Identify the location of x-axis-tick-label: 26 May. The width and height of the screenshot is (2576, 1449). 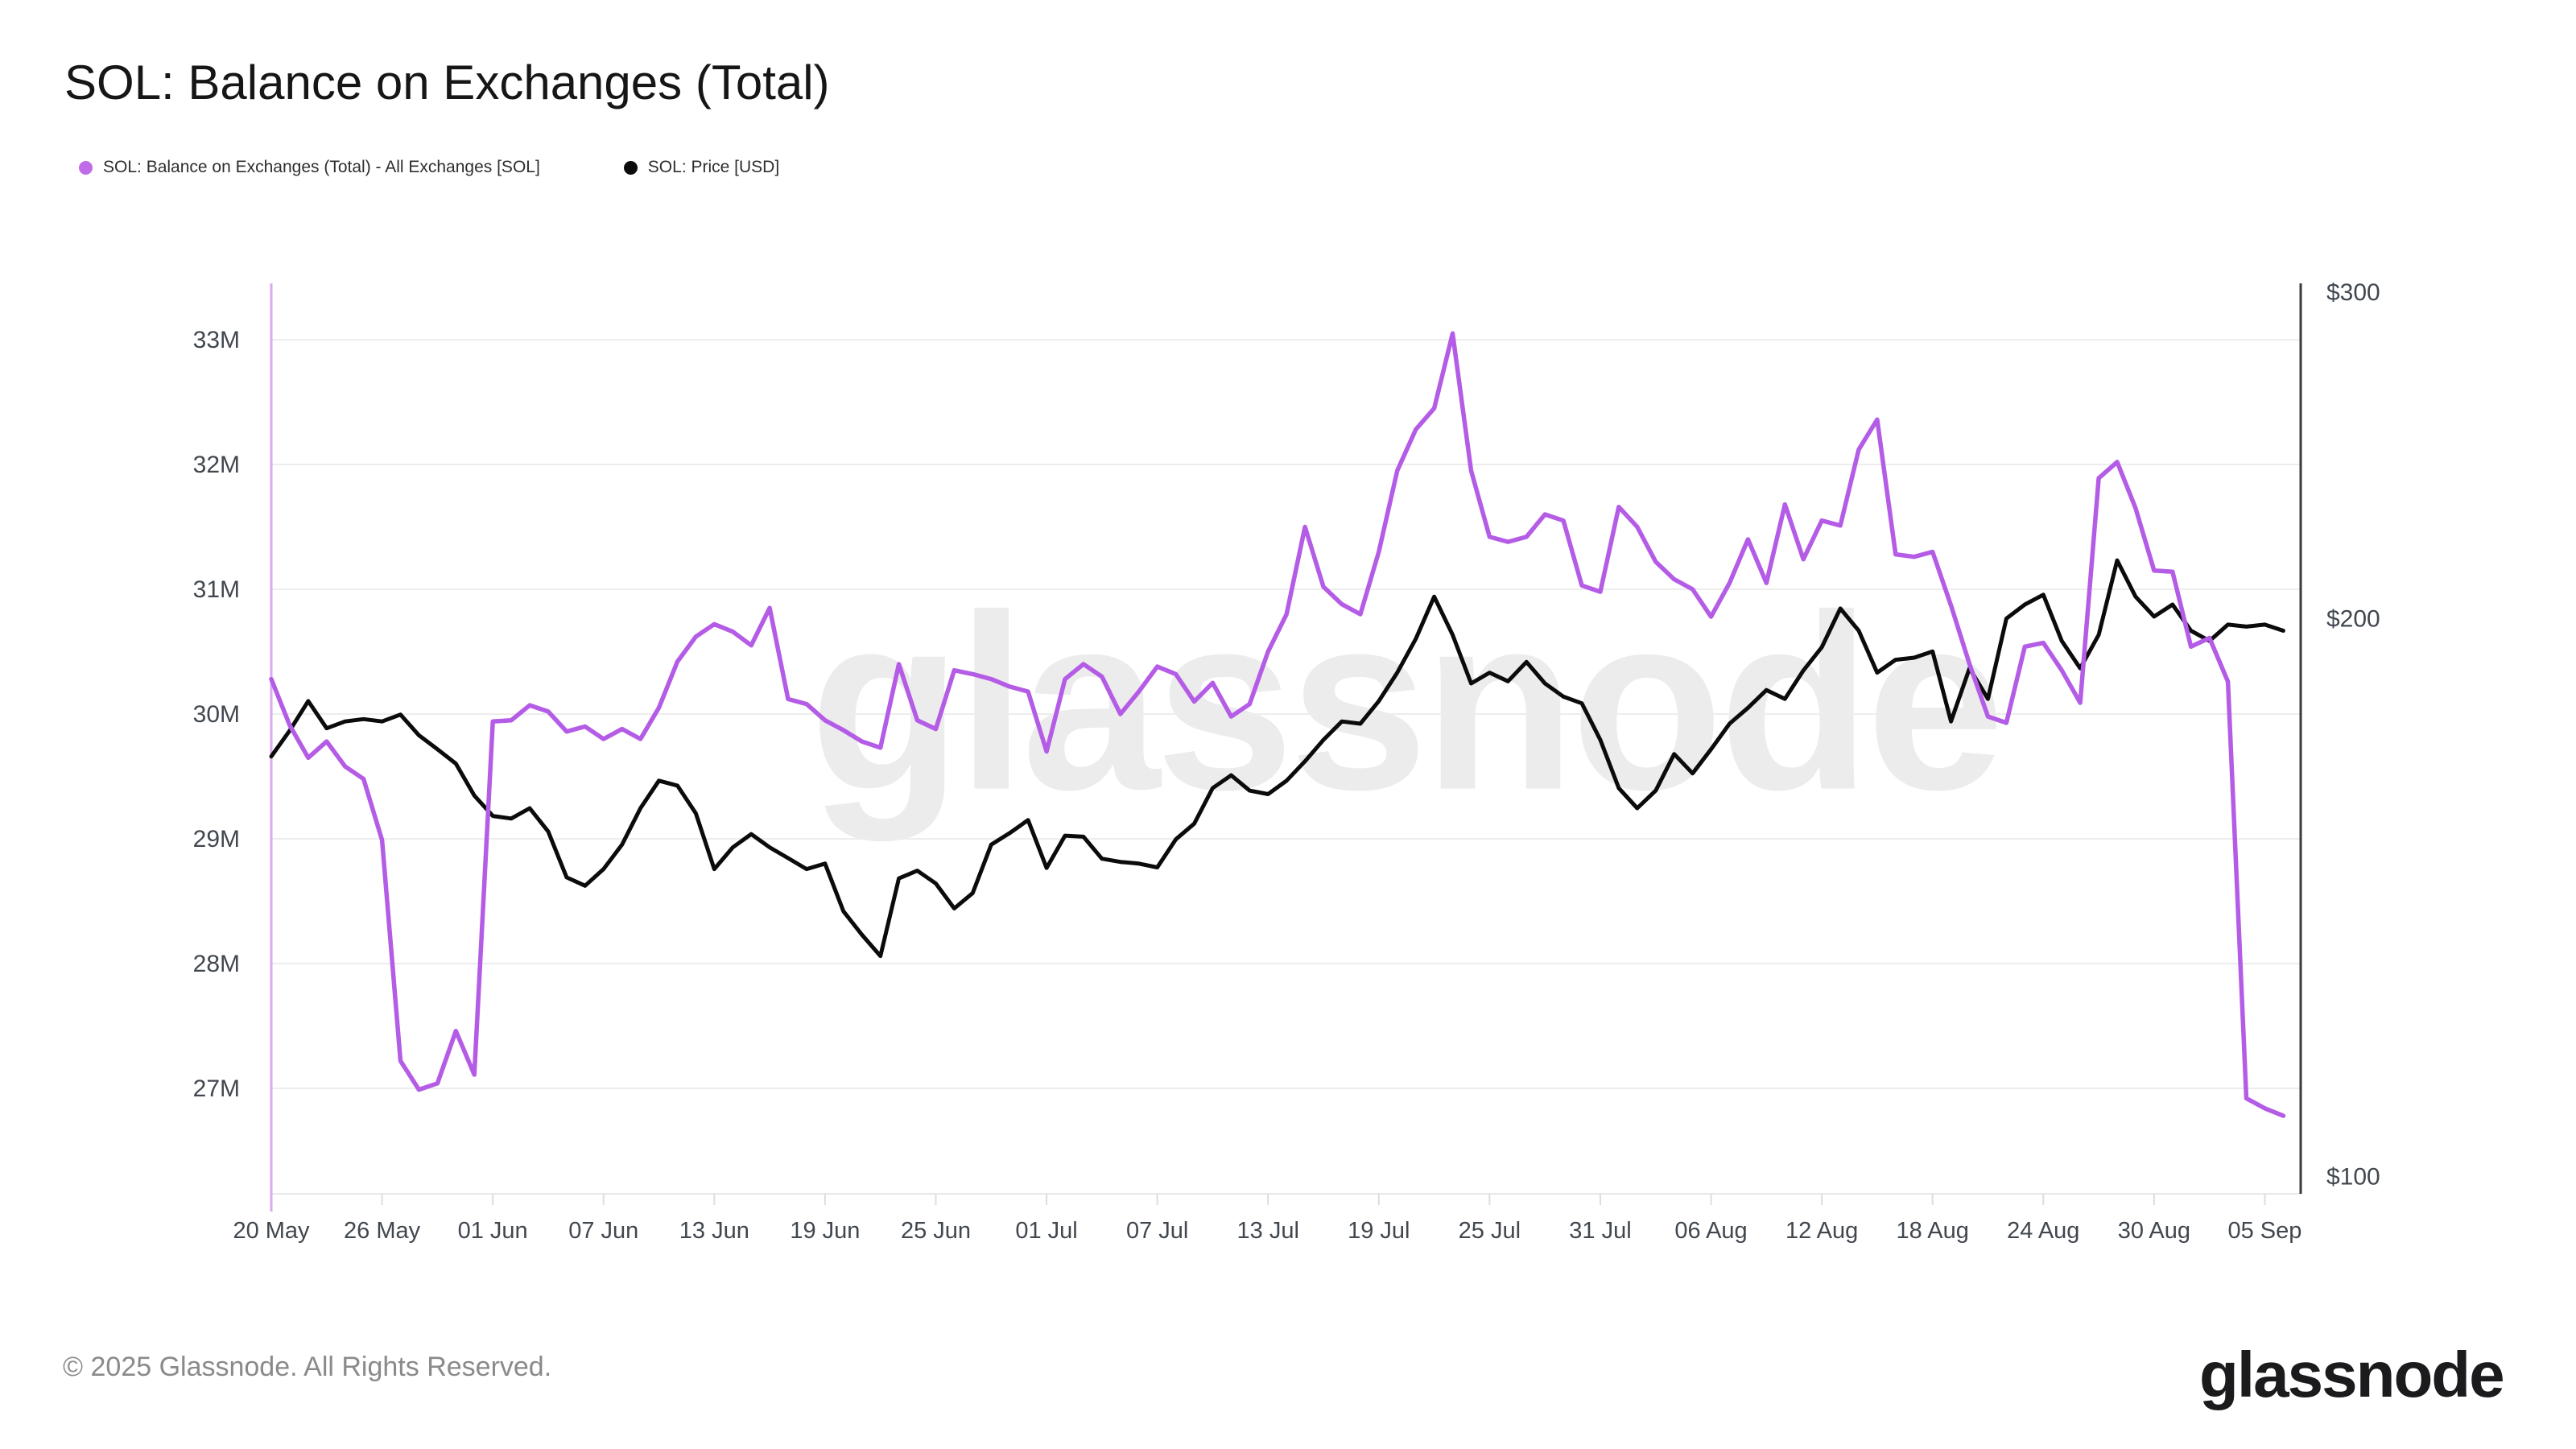
(382, 1231).